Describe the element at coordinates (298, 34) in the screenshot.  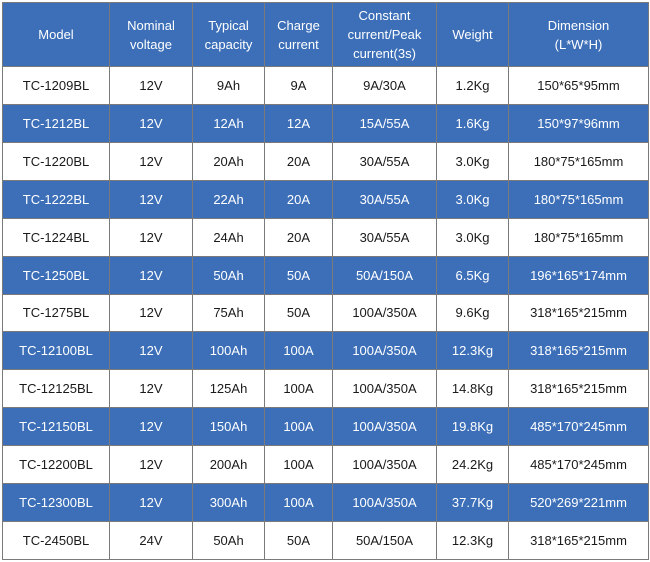
I see `column-header-charge-current: Charge current` at that location.